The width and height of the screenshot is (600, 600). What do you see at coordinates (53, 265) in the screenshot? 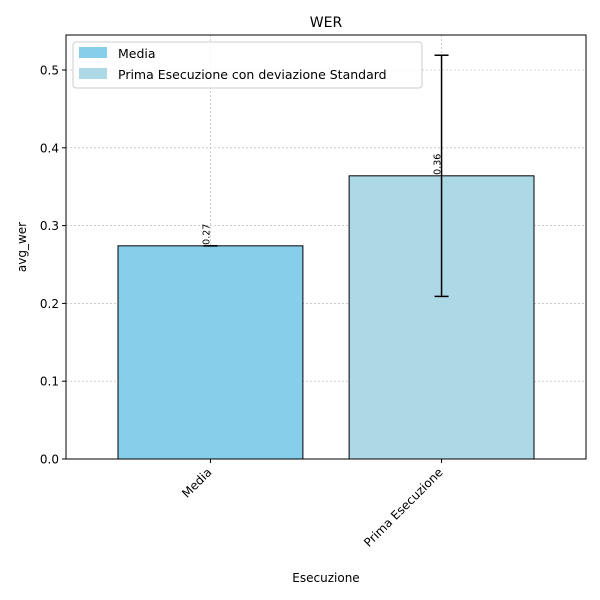
I see `y-axis: 0.0 0.1 0.2 0.3 0.4 0.5` at bounding box center [53, 265].